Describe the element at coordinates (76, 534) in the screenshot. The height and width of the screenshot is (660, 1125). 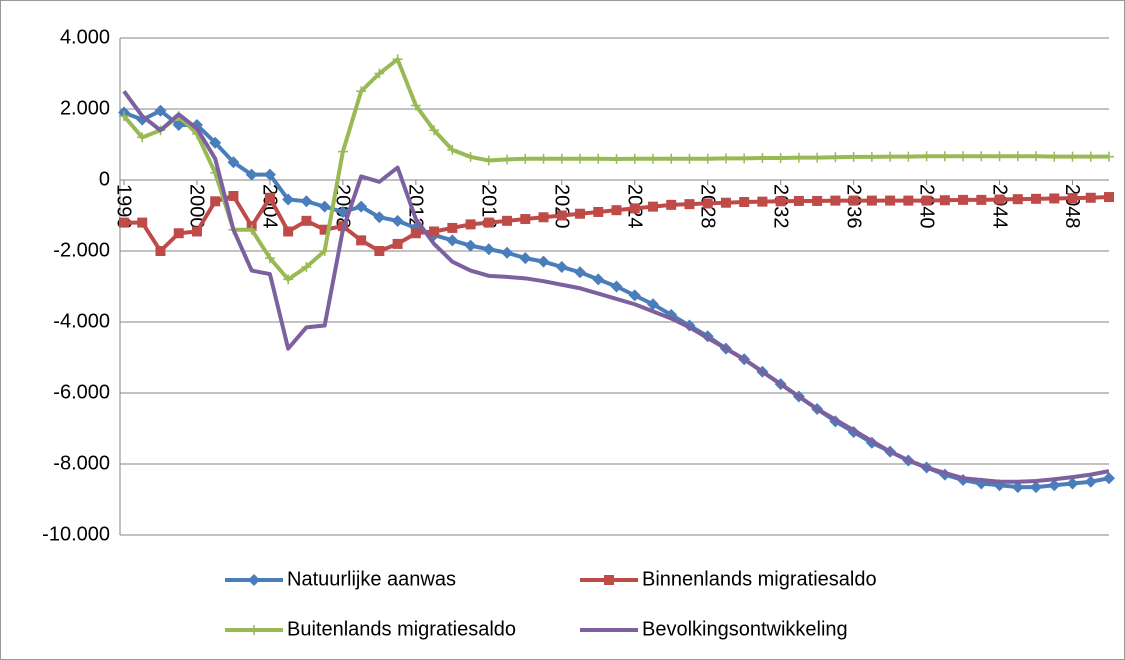
I see `y-tick-label: -10.000` at that location.